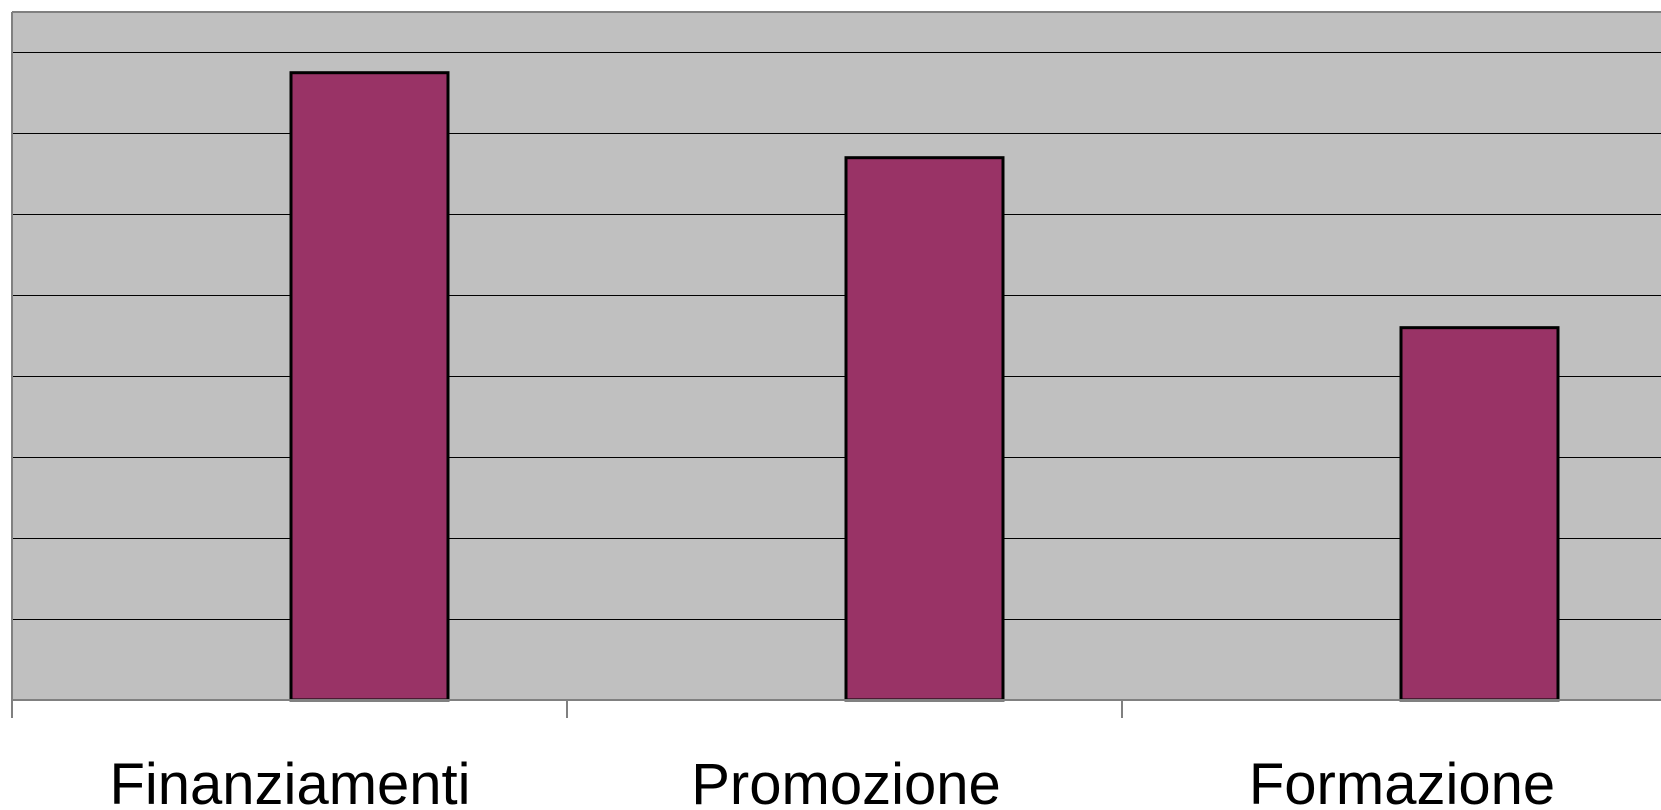 The image size is (1661, 810). I want to click on bar-formazione, so click(1479, 514).